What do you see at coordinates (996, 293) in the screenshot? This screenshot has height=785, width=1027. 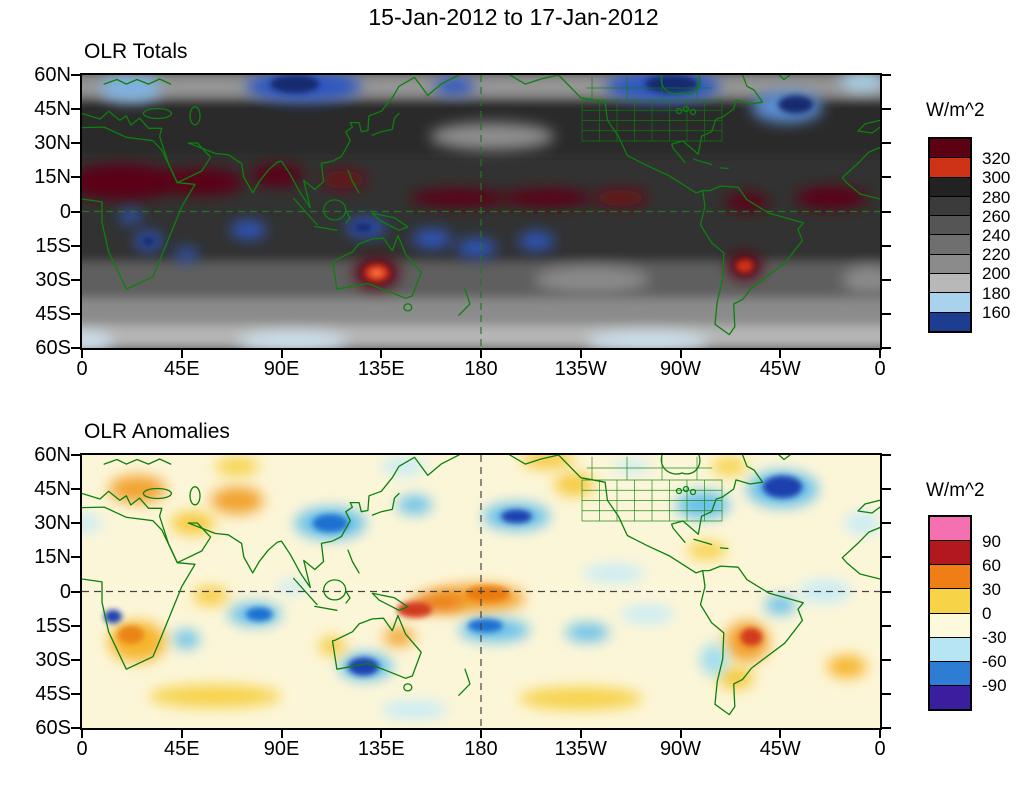 I see `colorbar-label: 180` at bounding box center [996, 293].